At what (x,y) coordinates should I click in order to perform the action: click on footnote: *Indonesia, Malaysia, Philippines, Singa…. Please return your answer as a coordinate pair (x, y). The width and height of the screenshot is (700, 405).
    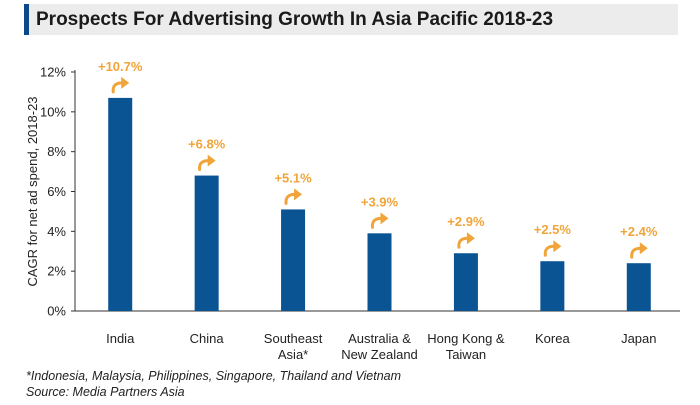
    Looking at the image, I should click on (214, 376).